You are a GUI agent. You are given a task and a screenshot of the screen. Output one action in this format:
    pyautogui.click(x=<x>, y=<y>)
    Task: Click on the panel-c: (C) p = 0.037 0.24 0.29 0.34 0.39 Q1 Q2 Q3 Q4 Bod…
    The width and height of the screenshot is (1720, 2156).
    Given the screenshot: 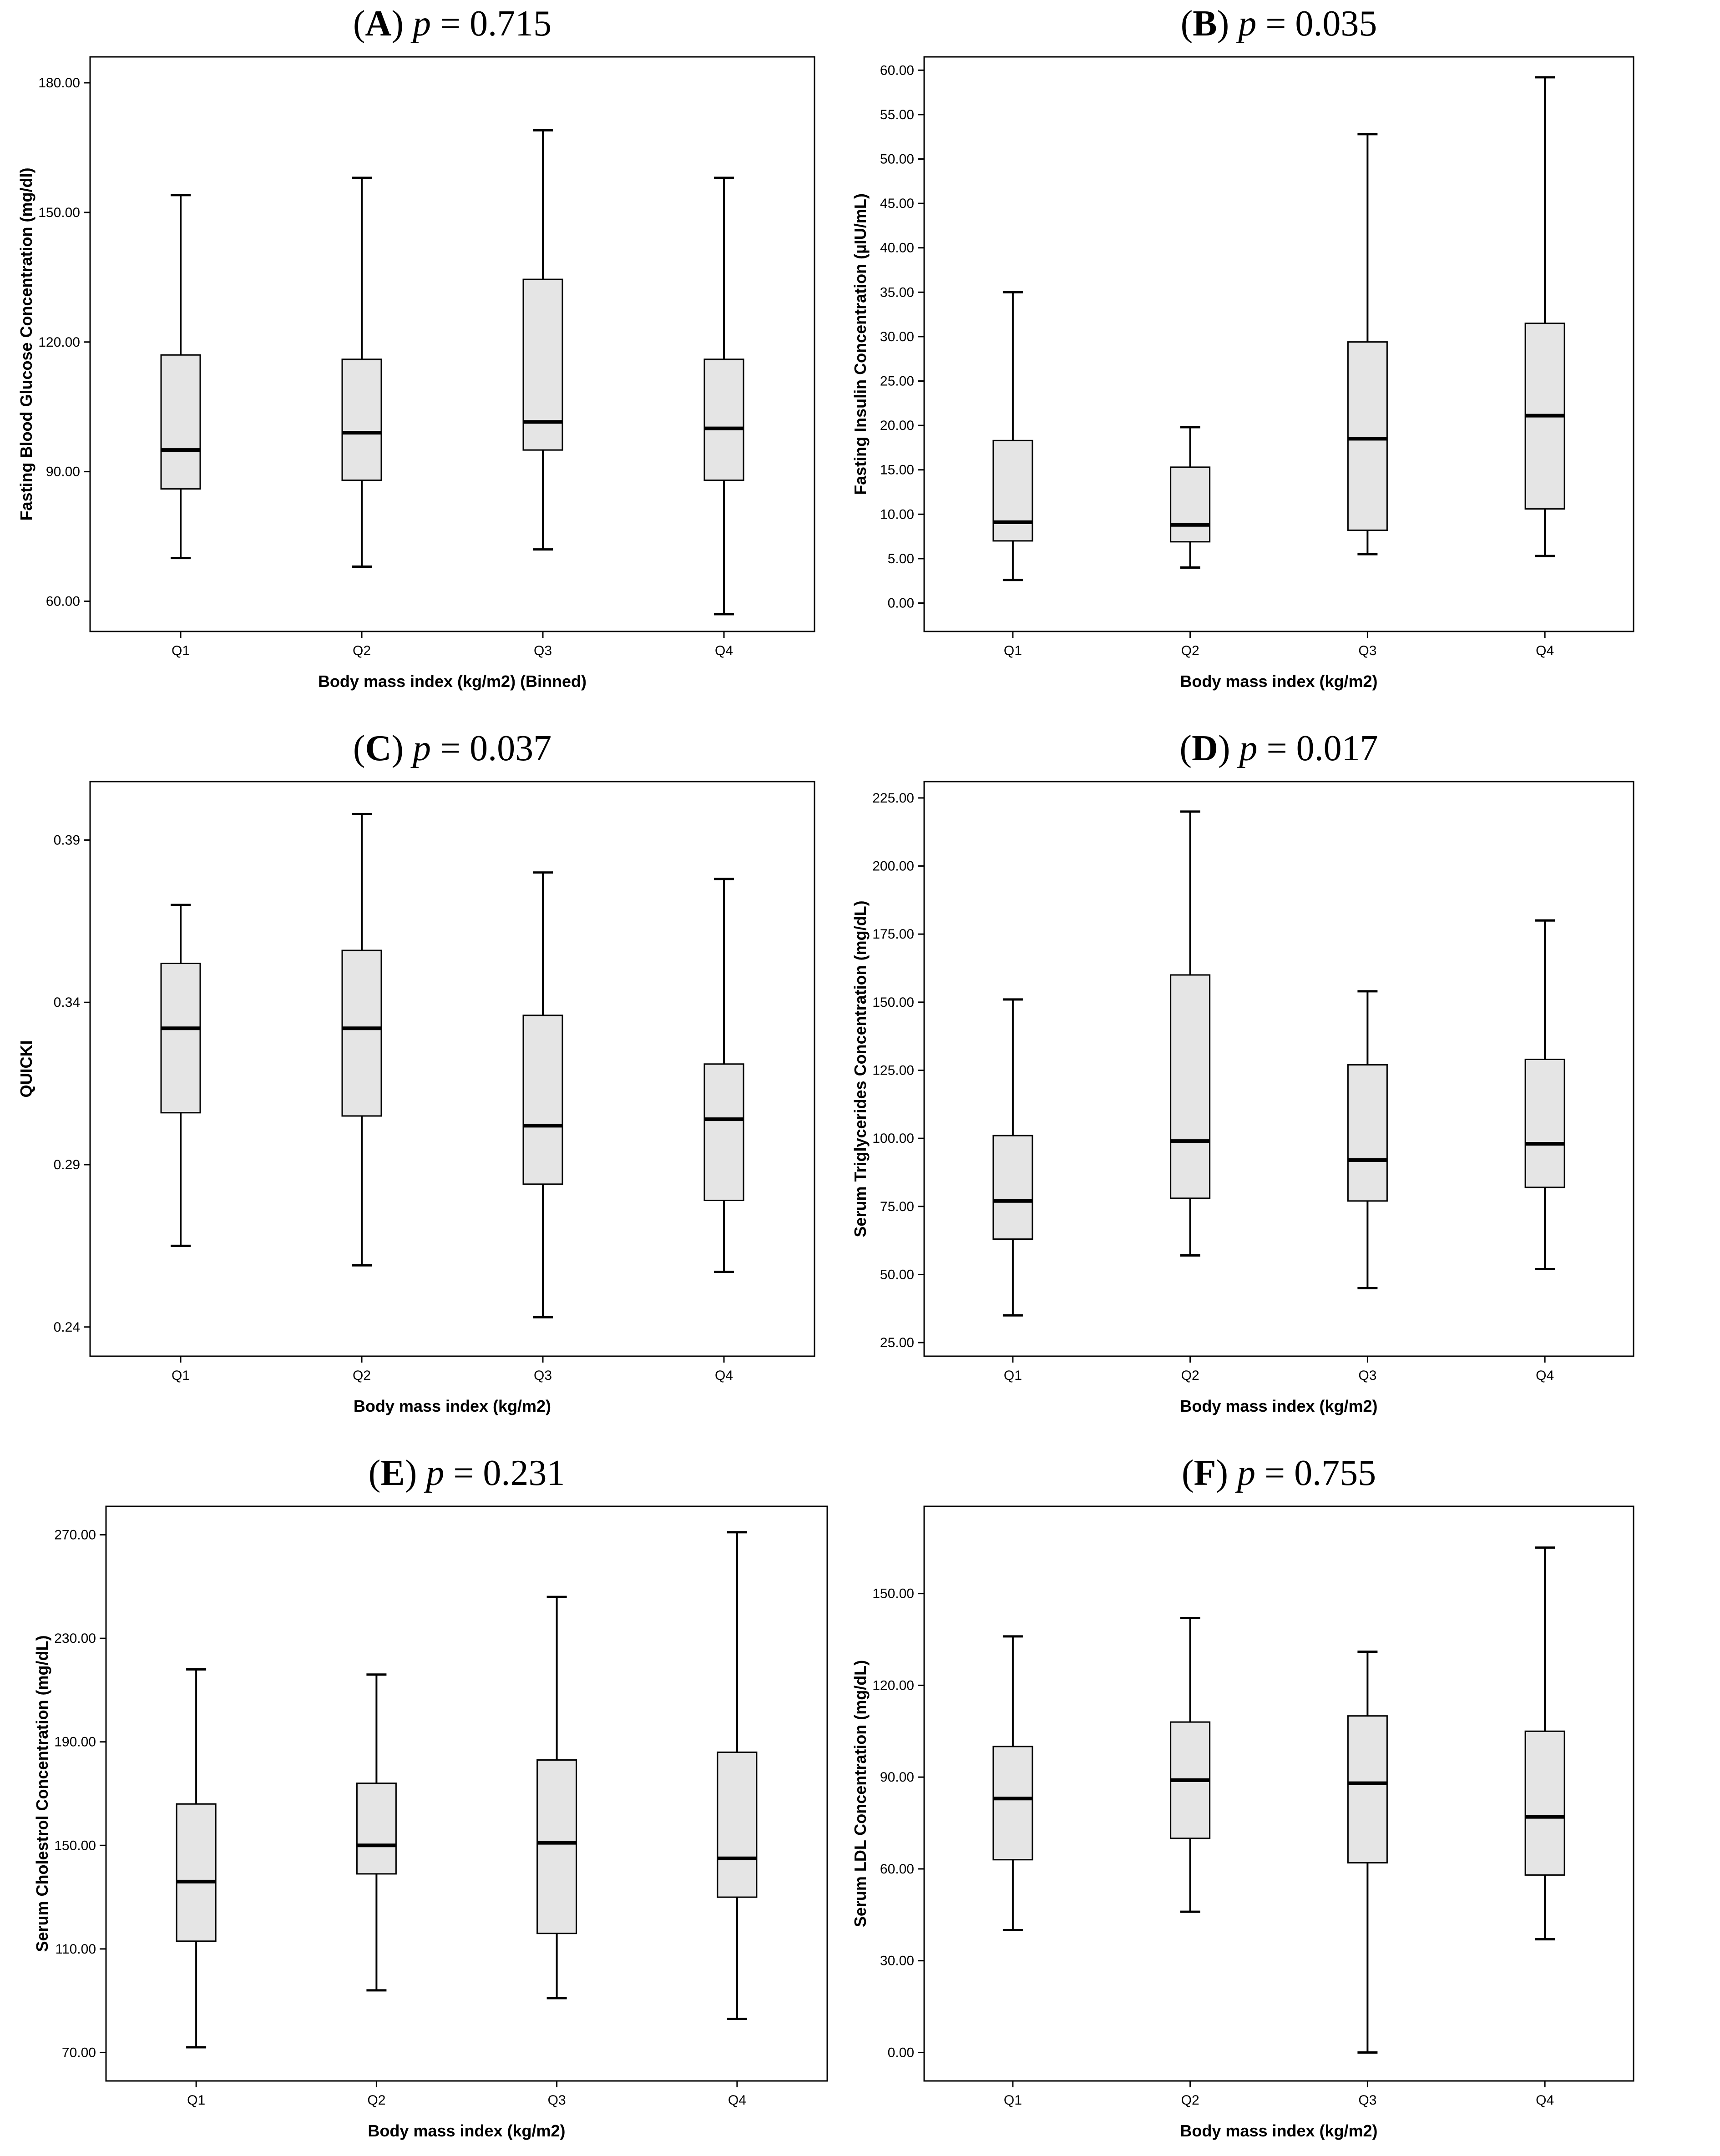 What is the action you would take?
    pyautogui.click(x=416, y=1071)
    